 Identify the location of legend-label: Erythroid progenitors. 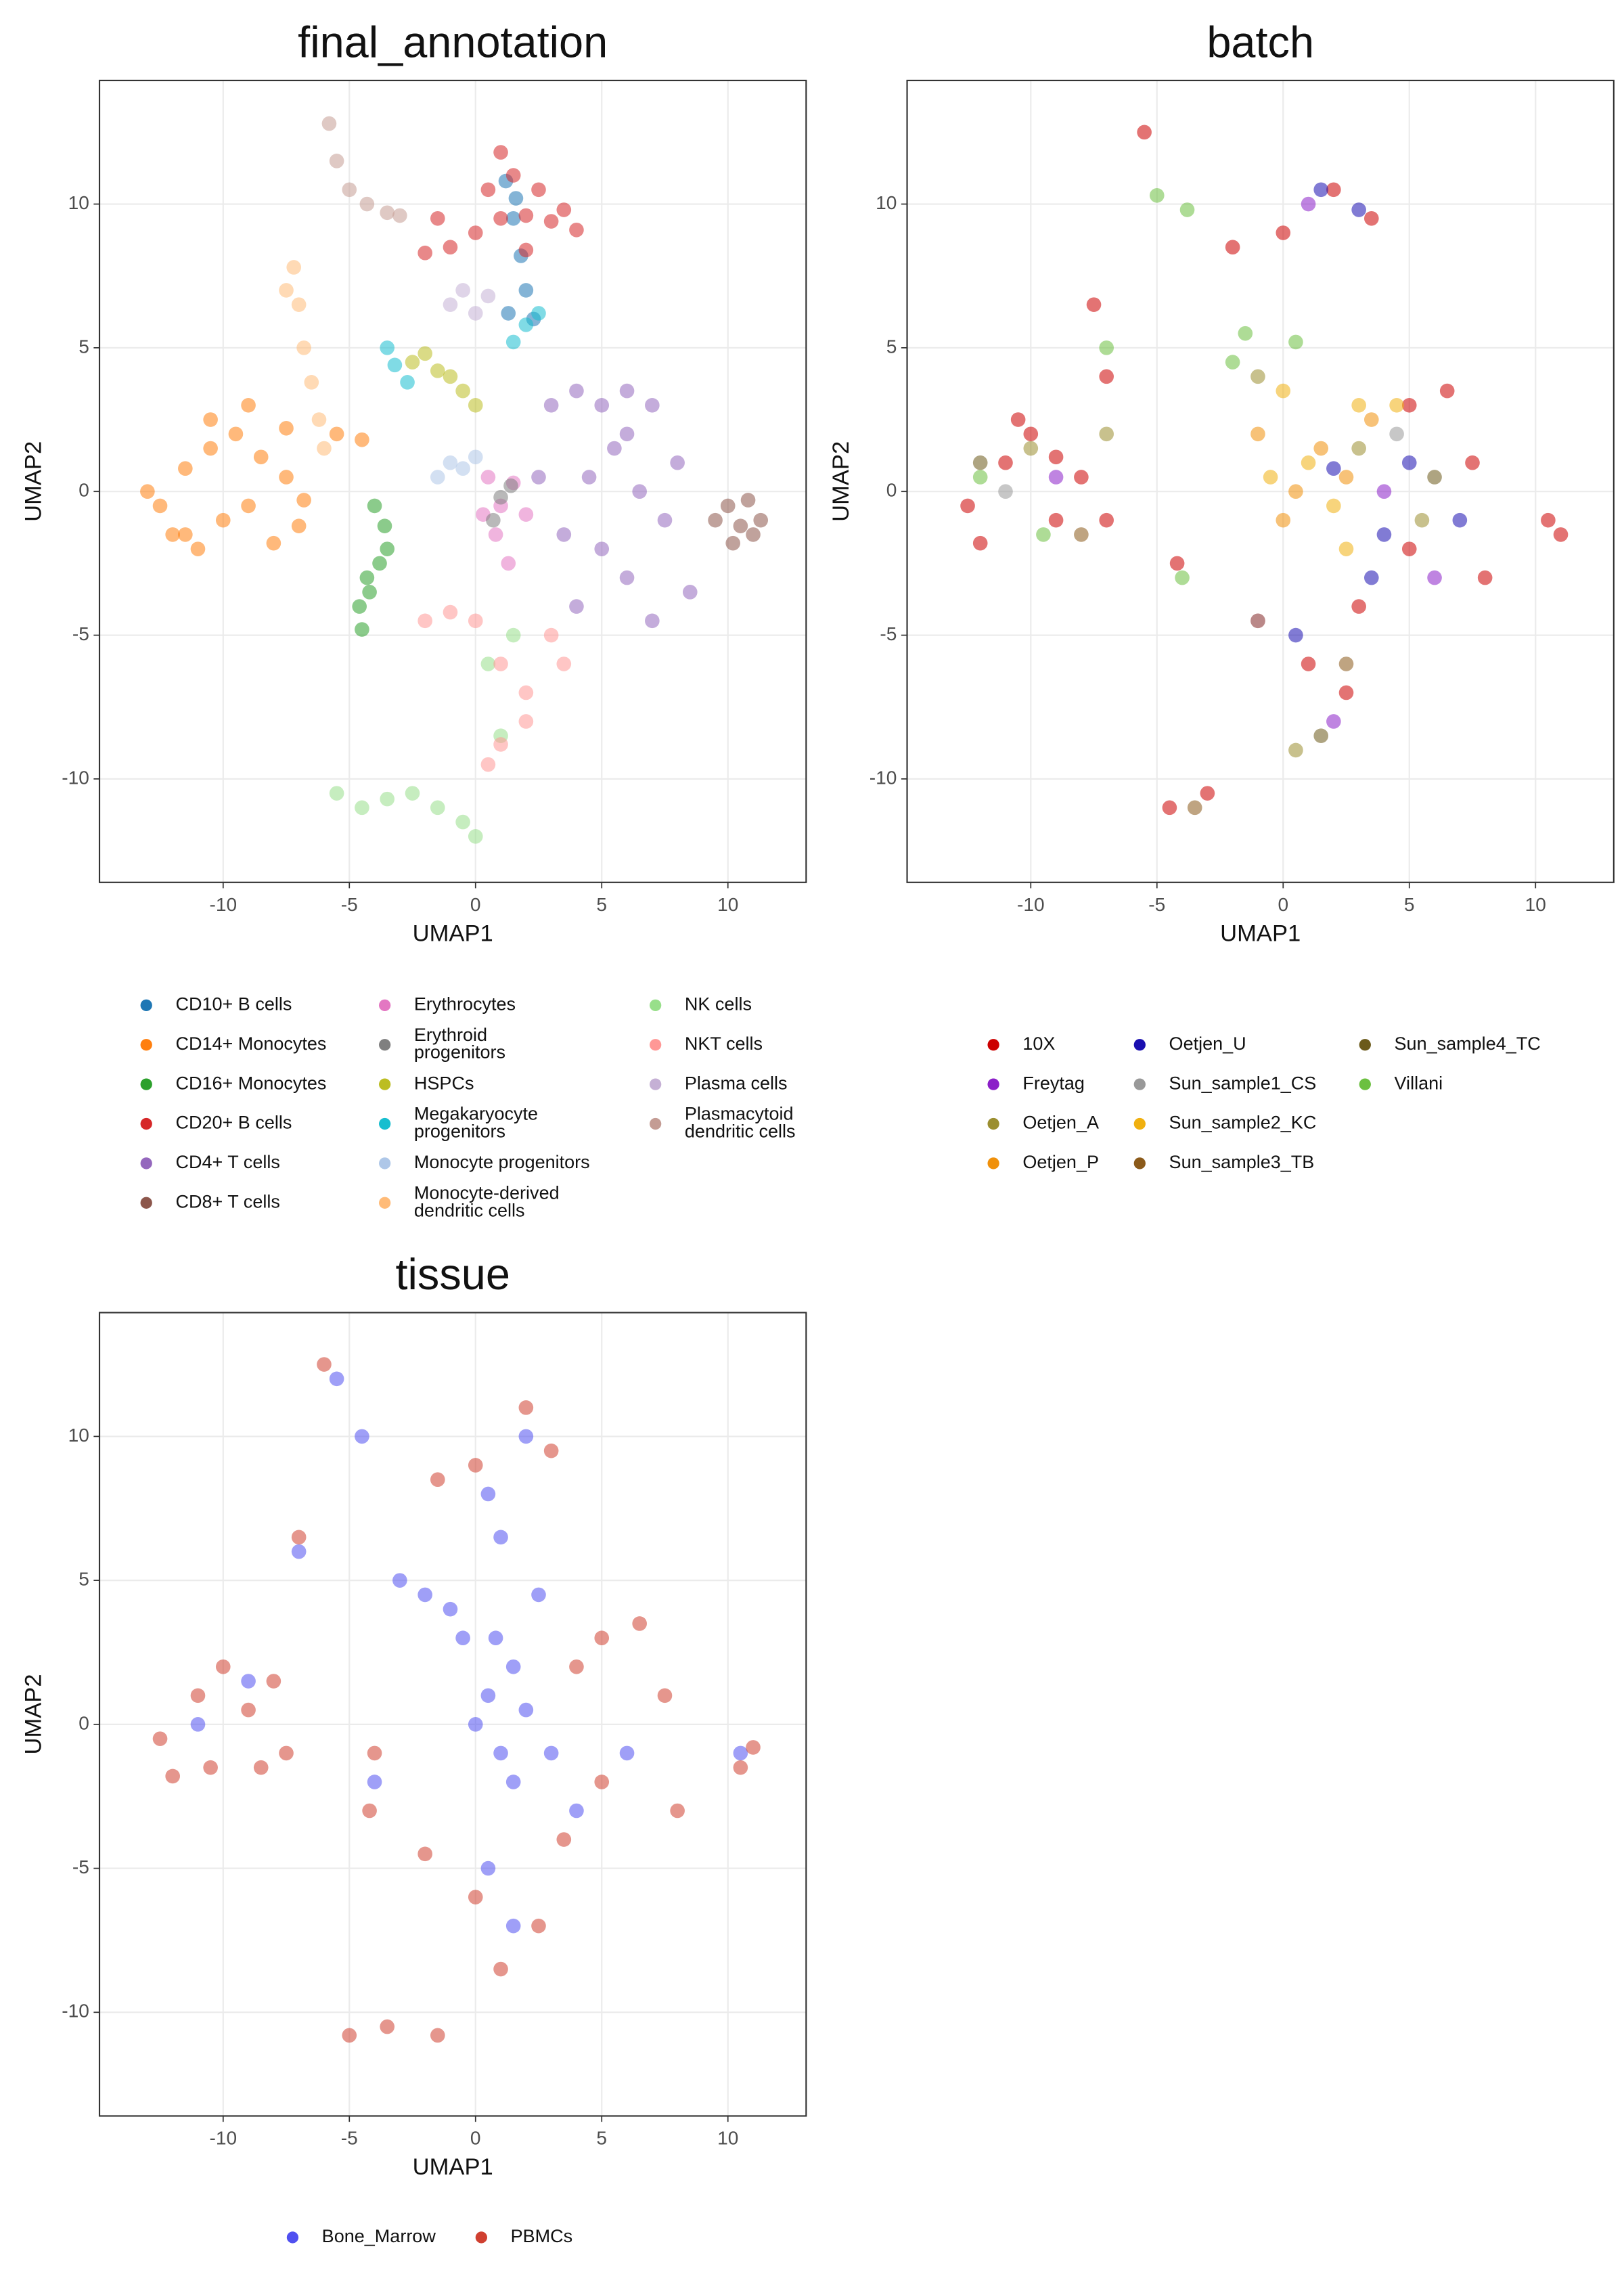
(459, 1044).